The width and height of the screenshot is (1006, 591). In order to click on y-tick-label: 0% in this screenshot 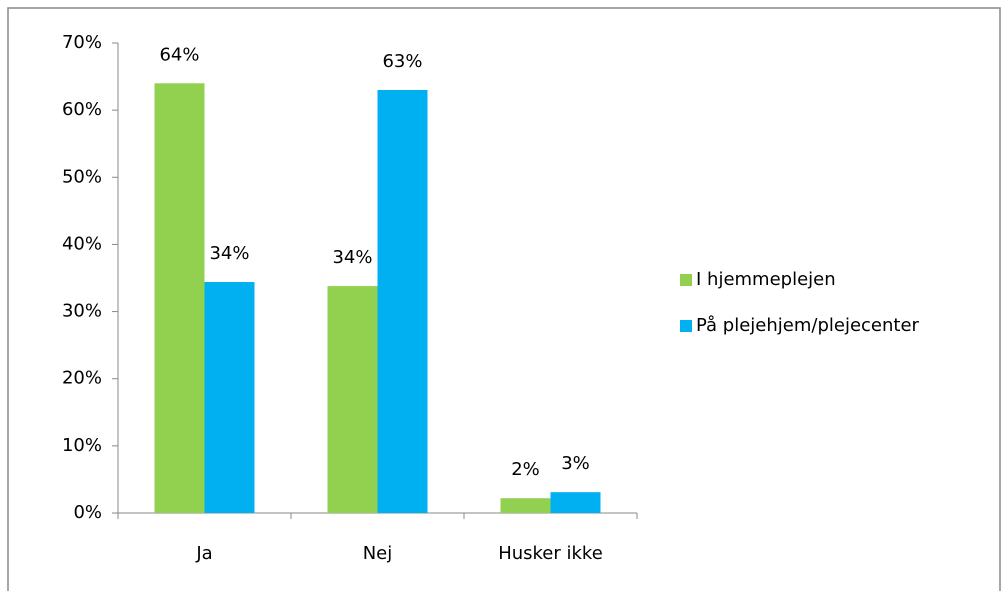, I will do `click(87, 512)`.